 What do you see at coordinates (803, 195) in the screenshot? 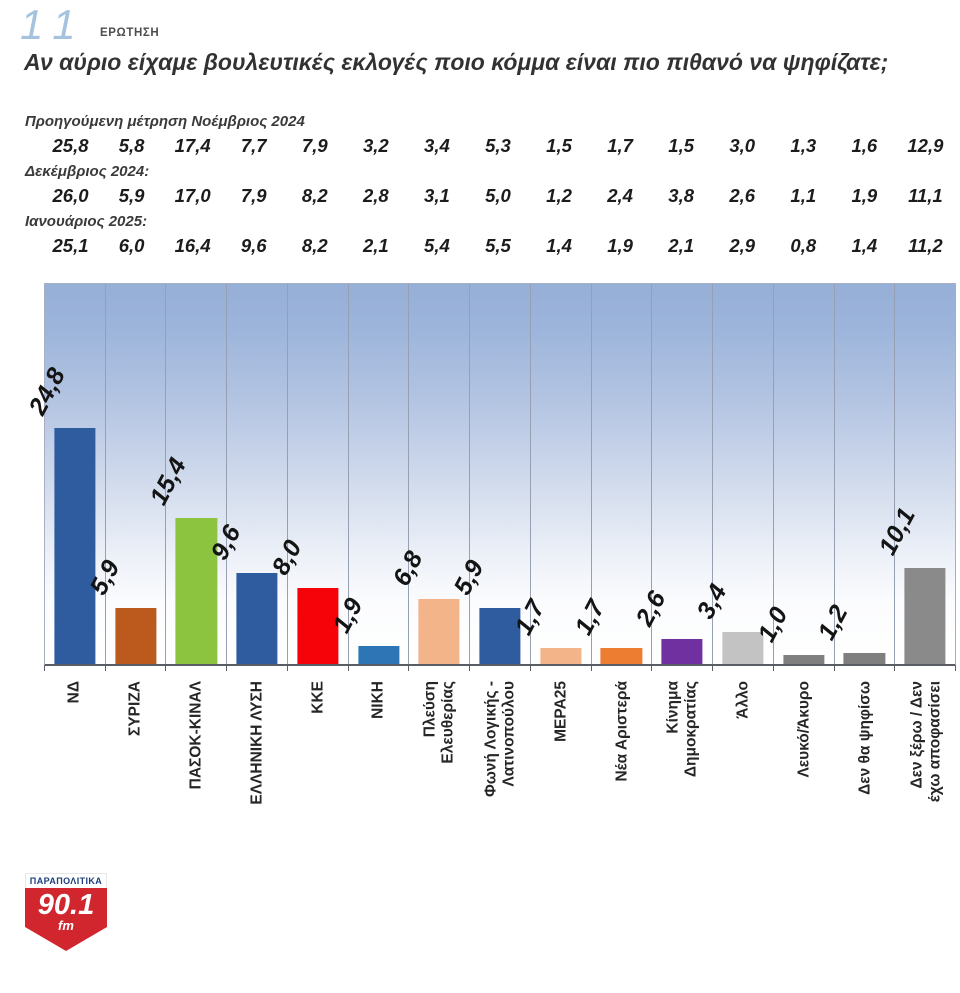
I see `measurement-value: 1,1` at bounding box center [803, 195].